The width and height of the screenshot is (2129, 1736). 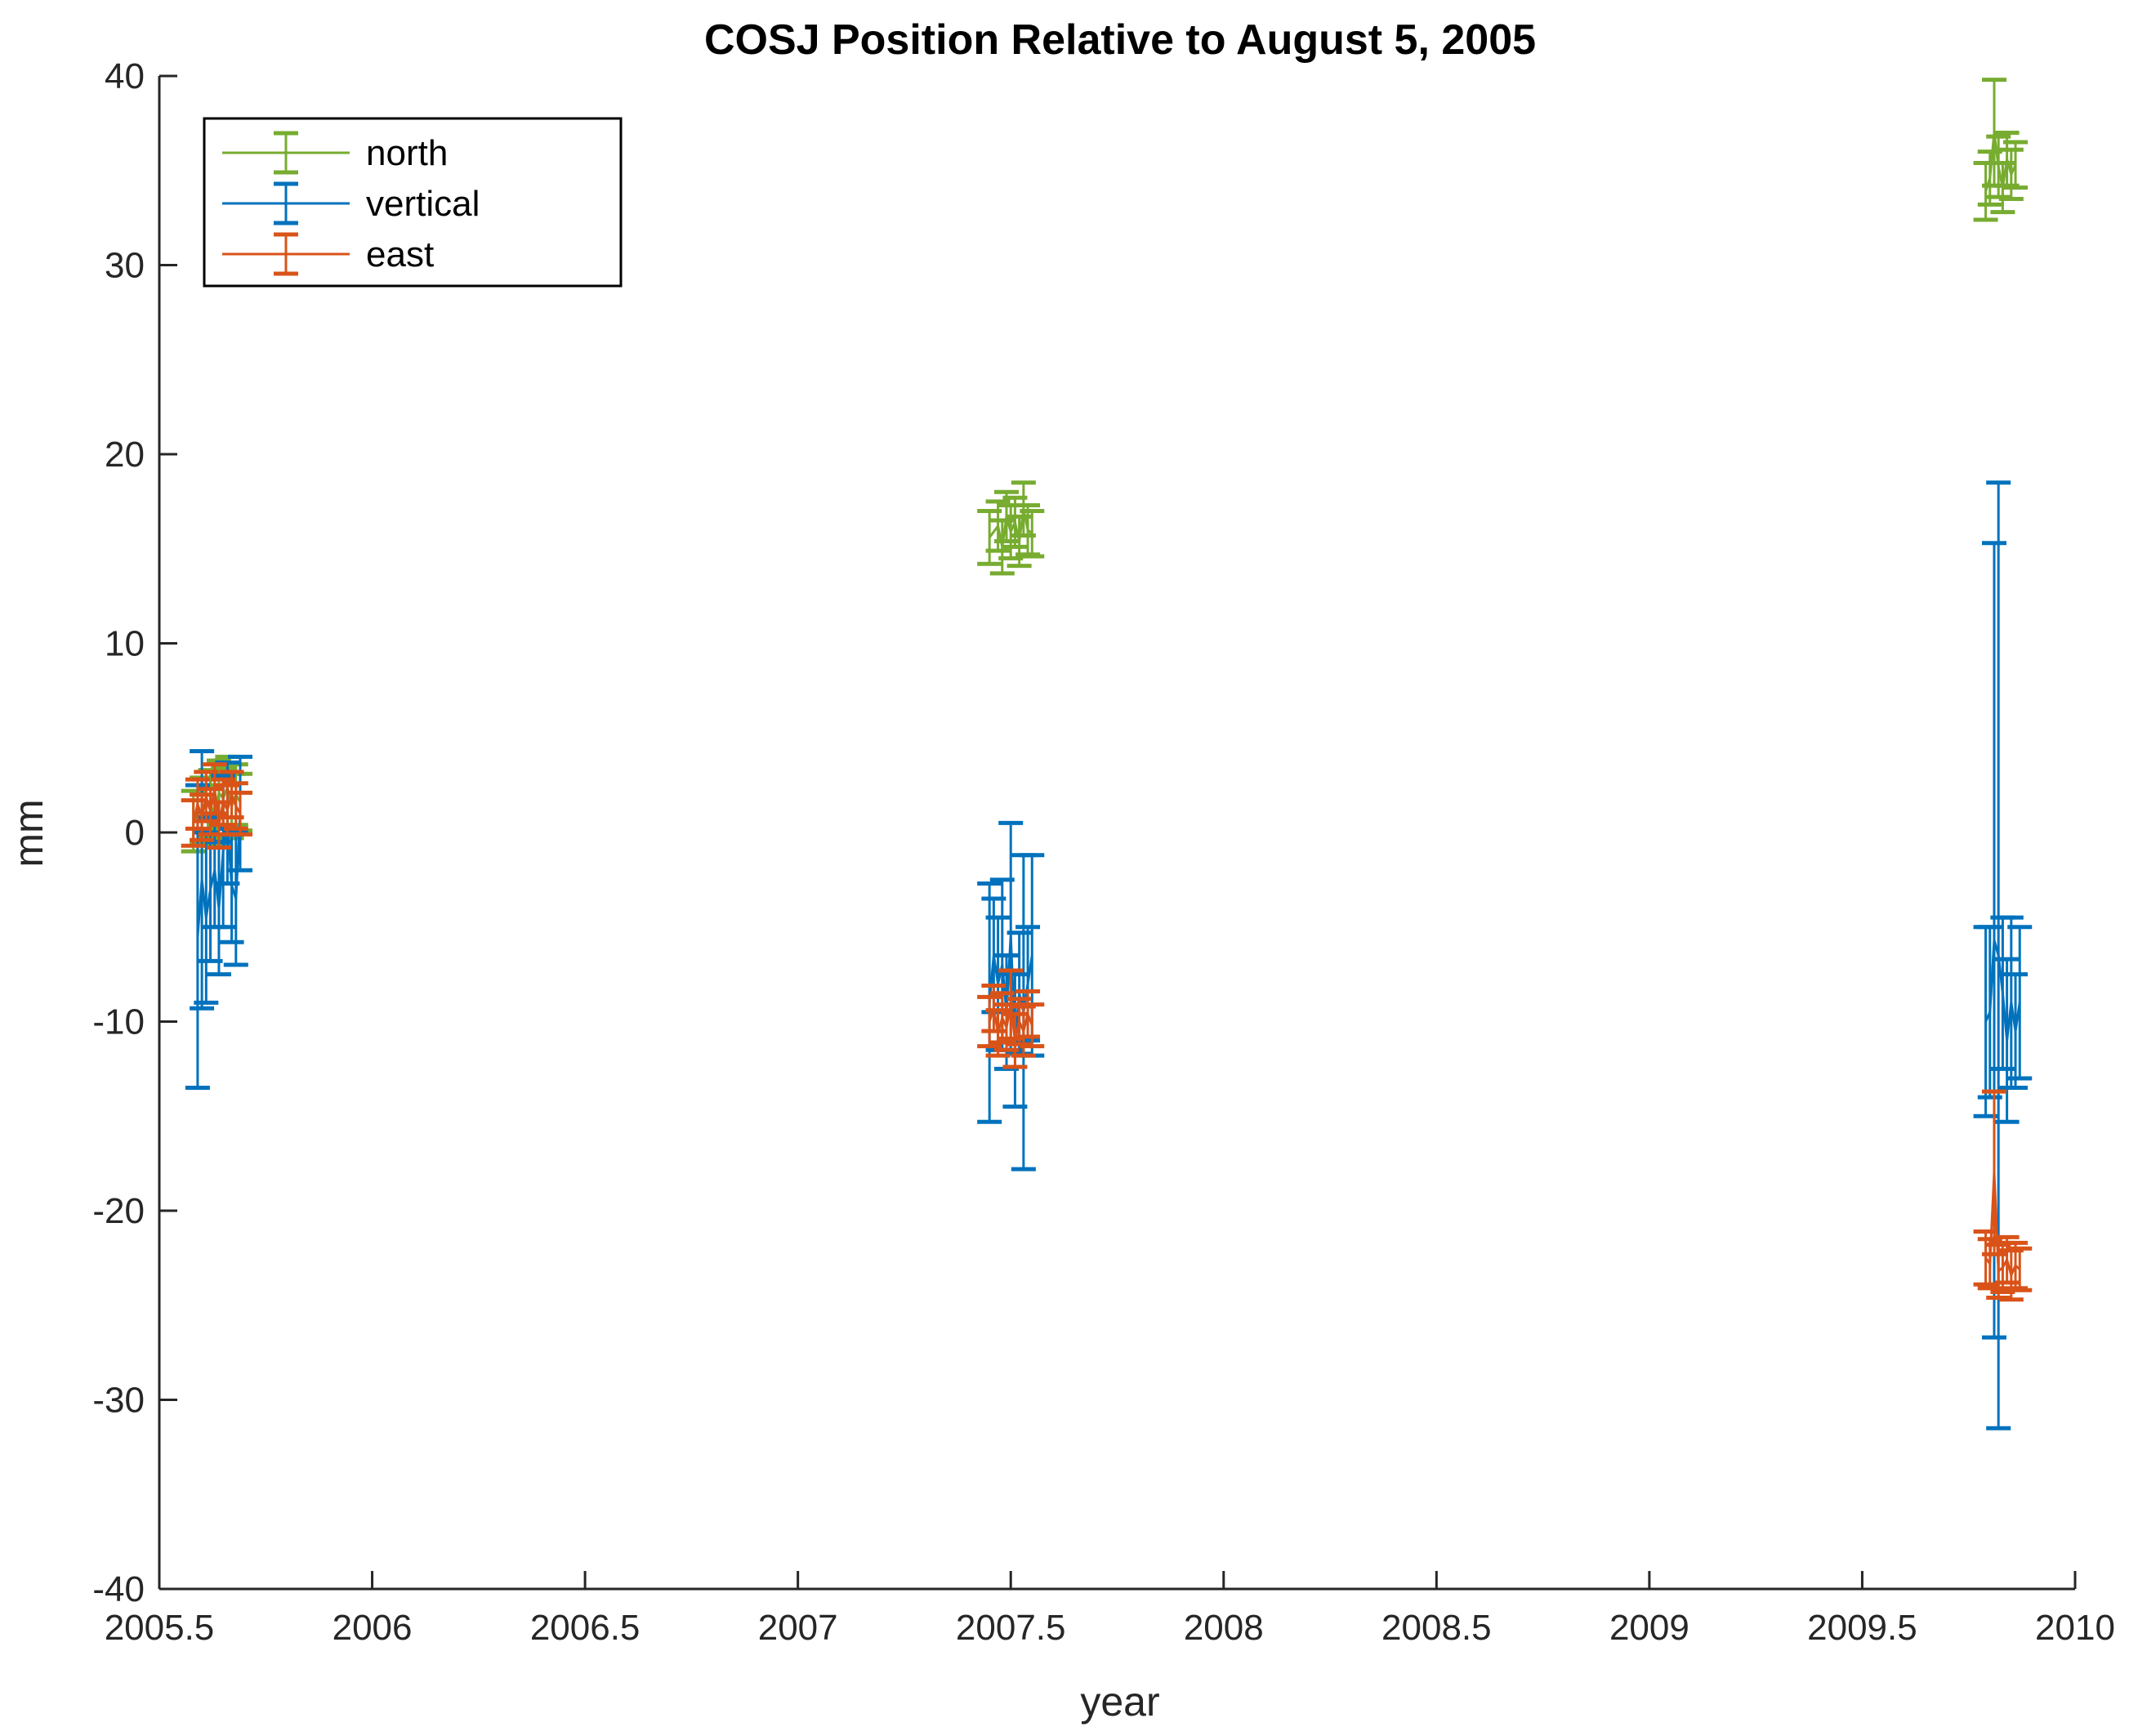 What do you see at coordinates (1120, 40) in the screenshot?
I see `chart-title: COSJ Position Relative to August 5, 2005` at bounding box center [1120, 40].